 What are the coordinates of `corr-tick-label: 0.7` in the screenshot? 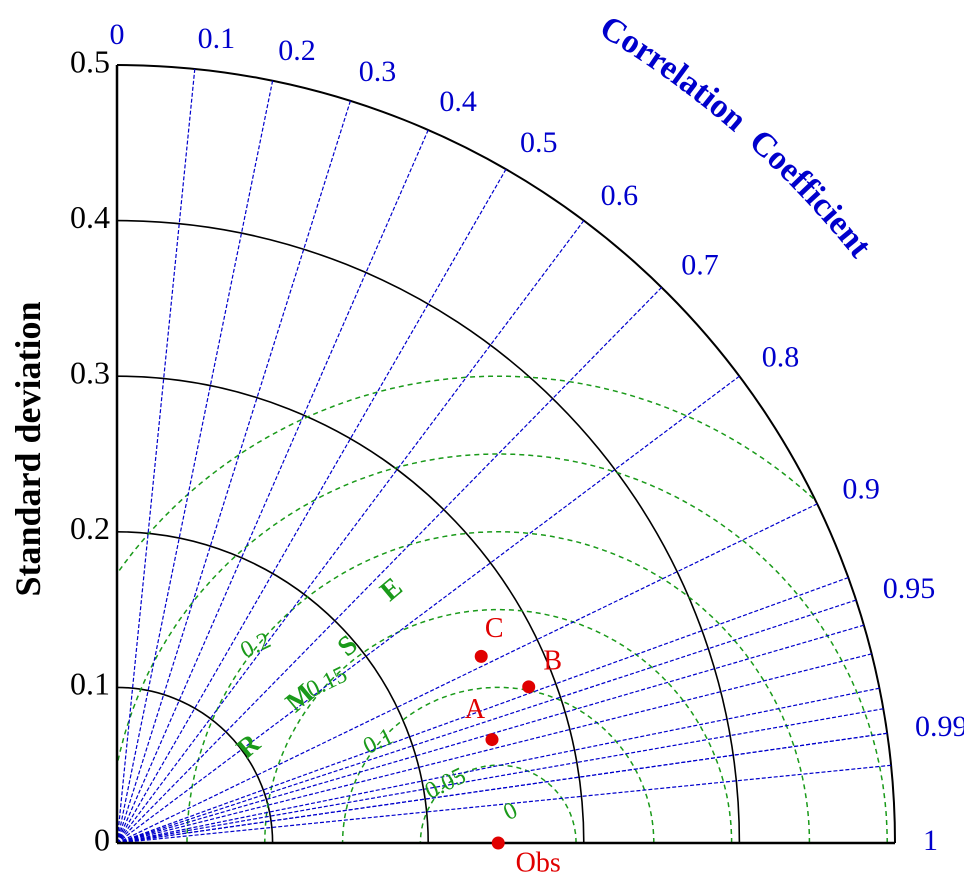 It's located at (700, 264).